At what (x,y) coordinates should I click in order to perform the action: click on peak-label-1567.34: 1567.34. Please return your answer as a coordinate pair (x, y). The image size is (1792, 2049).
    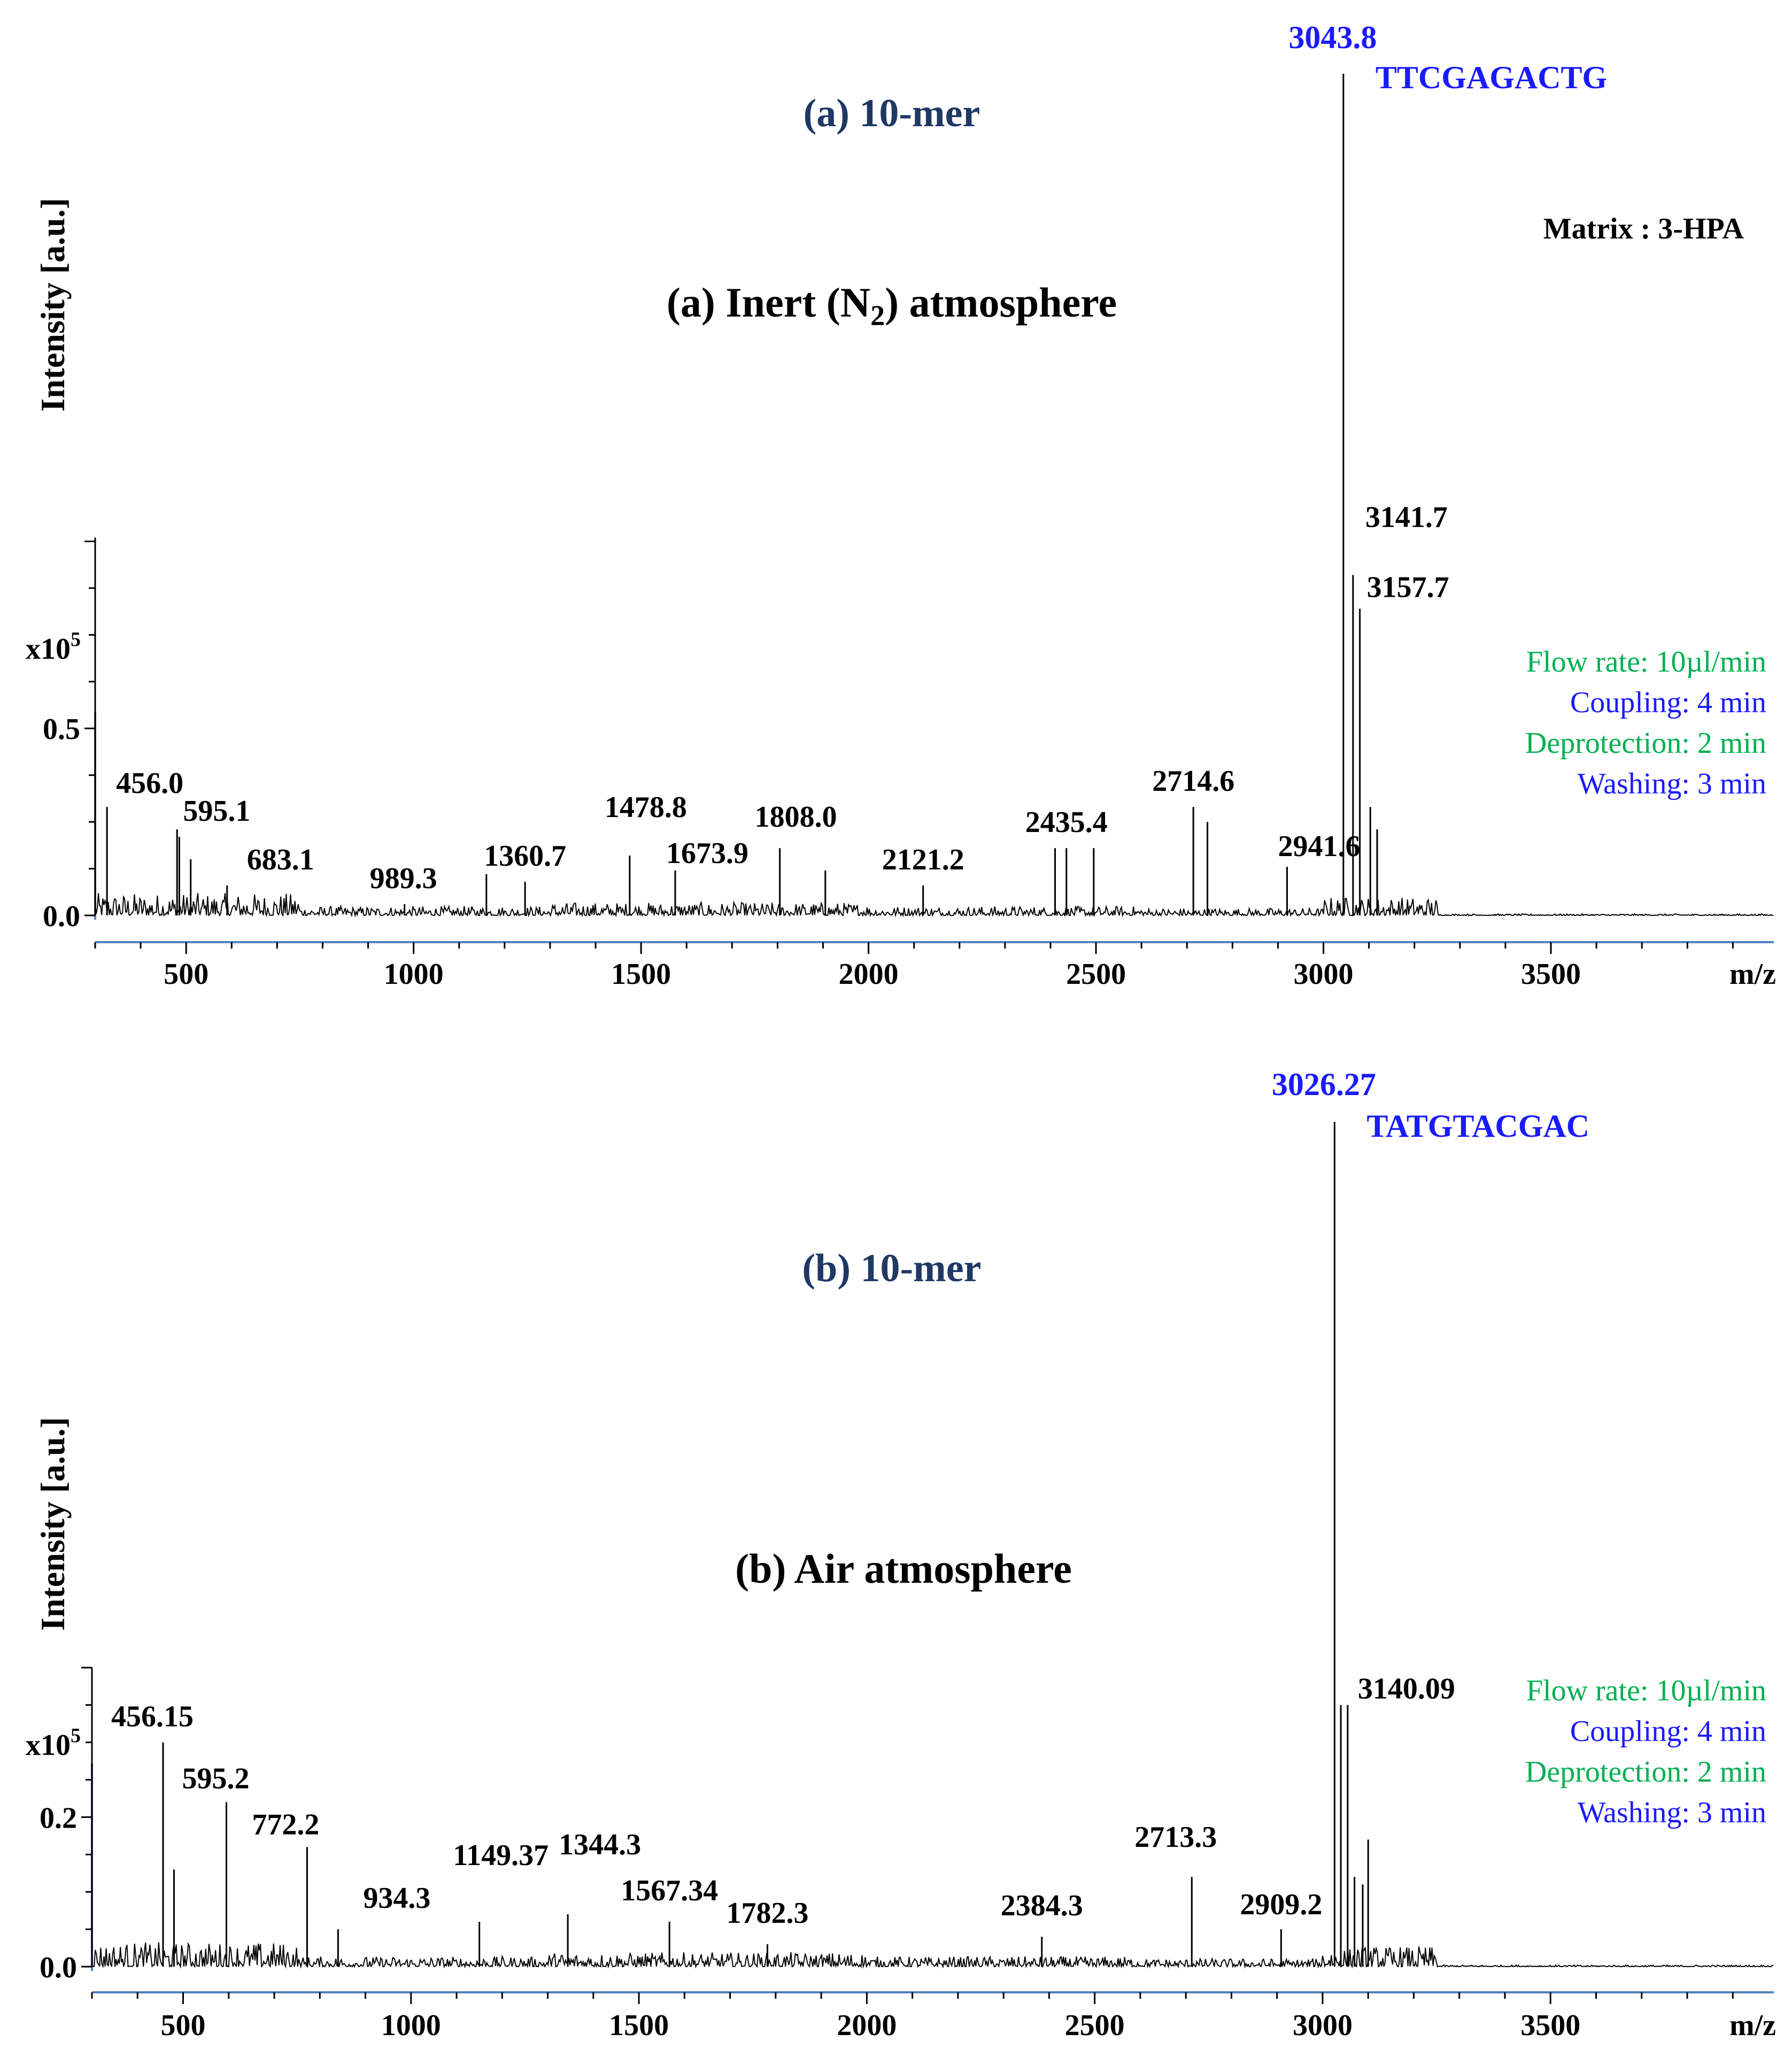
    Looking at the image, I should click on (669, 1890).